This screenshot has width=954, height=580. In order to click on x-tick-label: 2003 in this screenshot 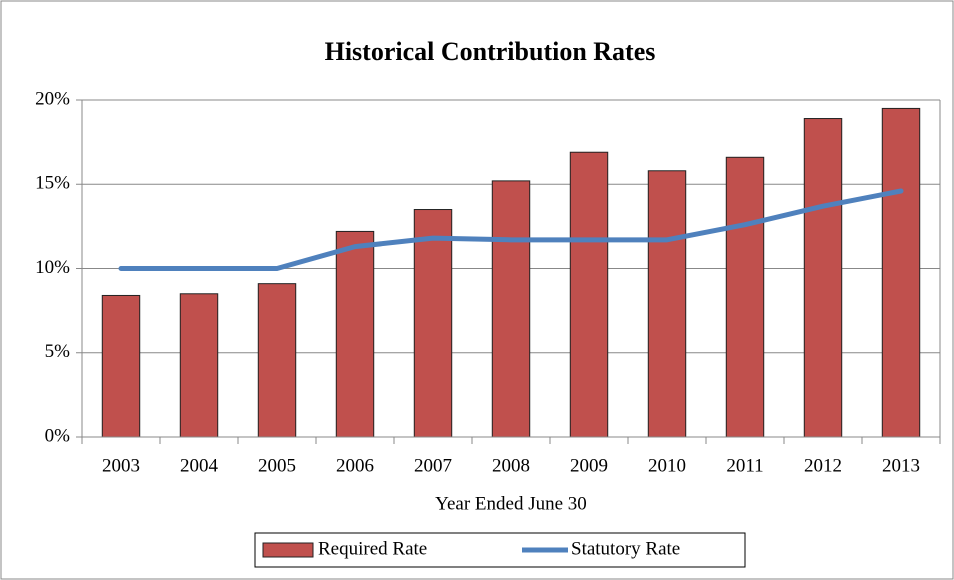, I will do `click(121, 465)`.